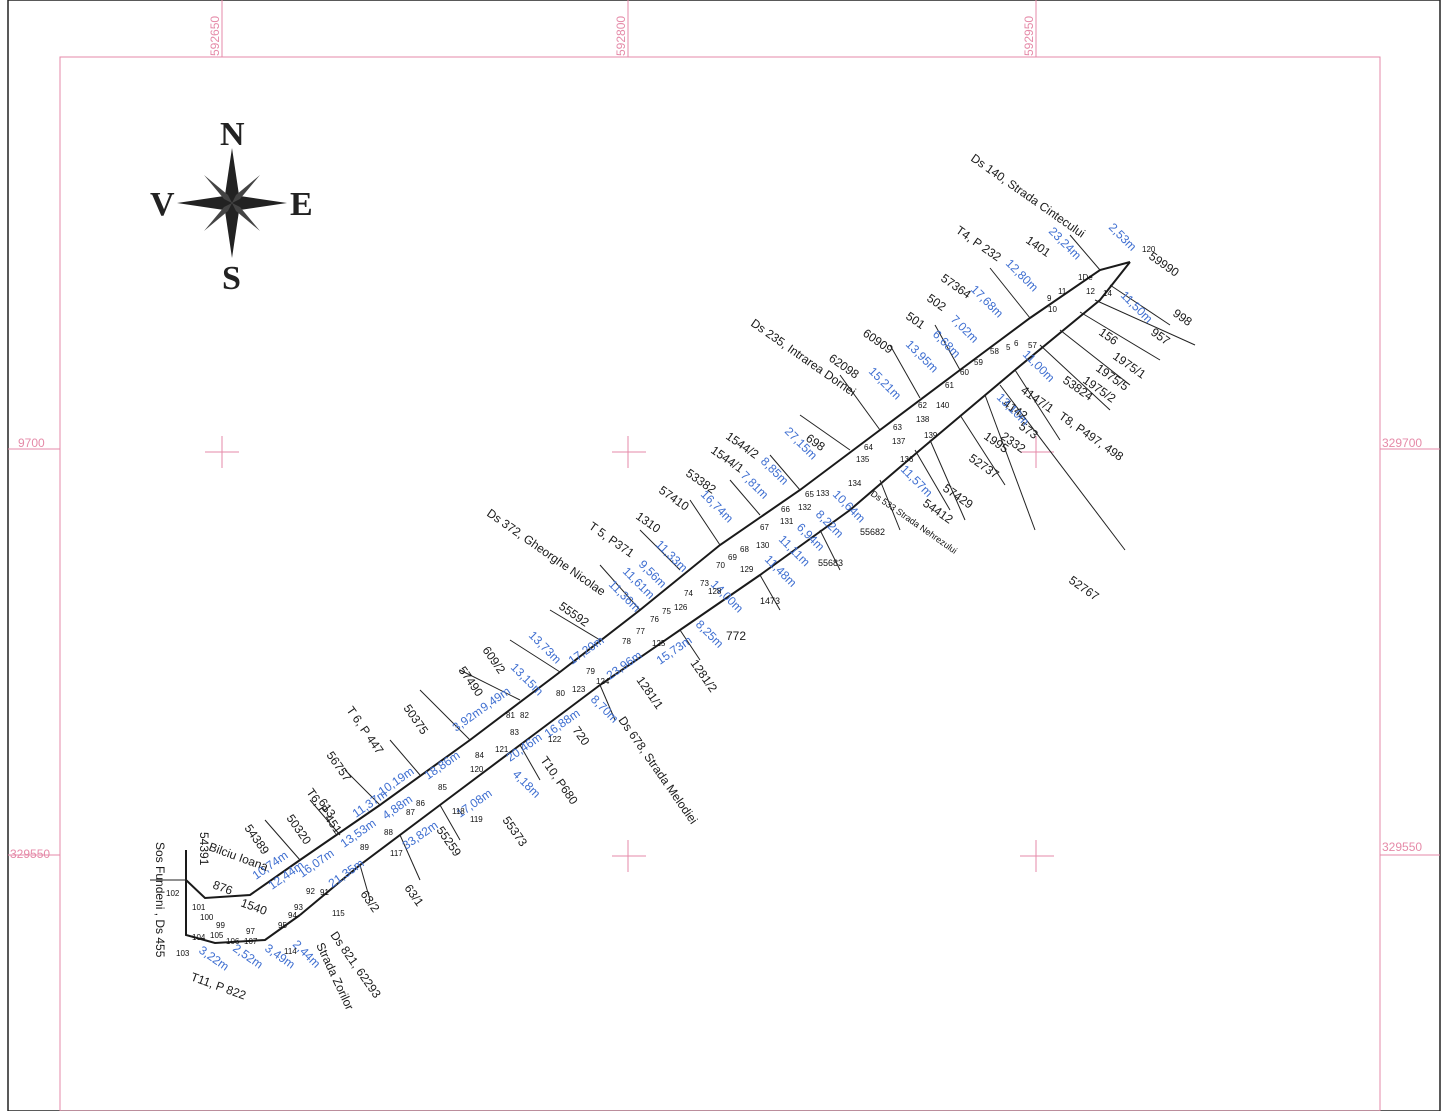 The image size is (1446, 1111). Describe the element at coordinates (754, 484) in the screenshot. I see `dimension-label: 7,81m` at that location.